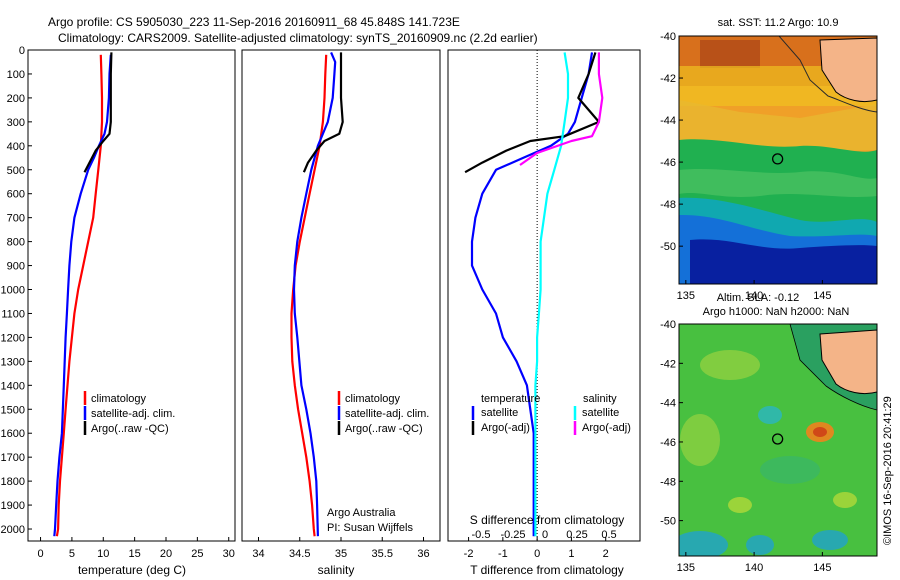  I want to click on sla-map-title: Altim. SLA: -0.12, so click(758, 298).